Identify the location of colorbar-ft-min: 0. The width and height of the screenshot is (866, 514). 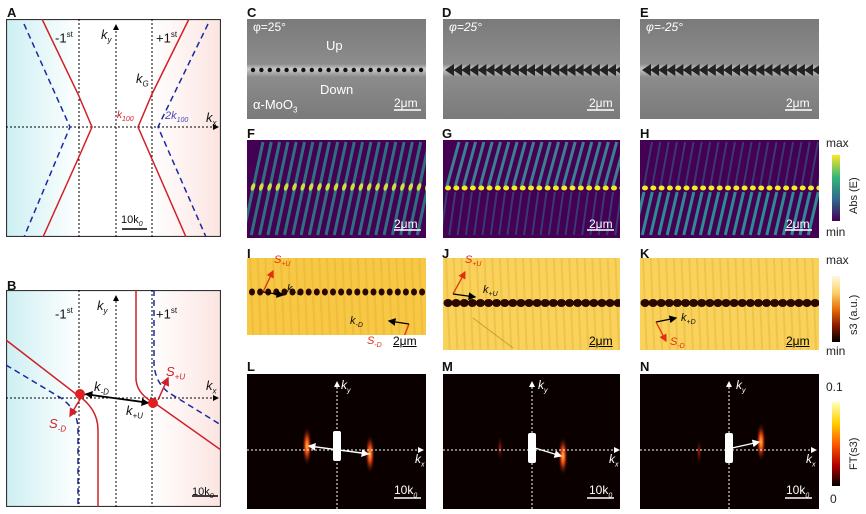
(833, 499).